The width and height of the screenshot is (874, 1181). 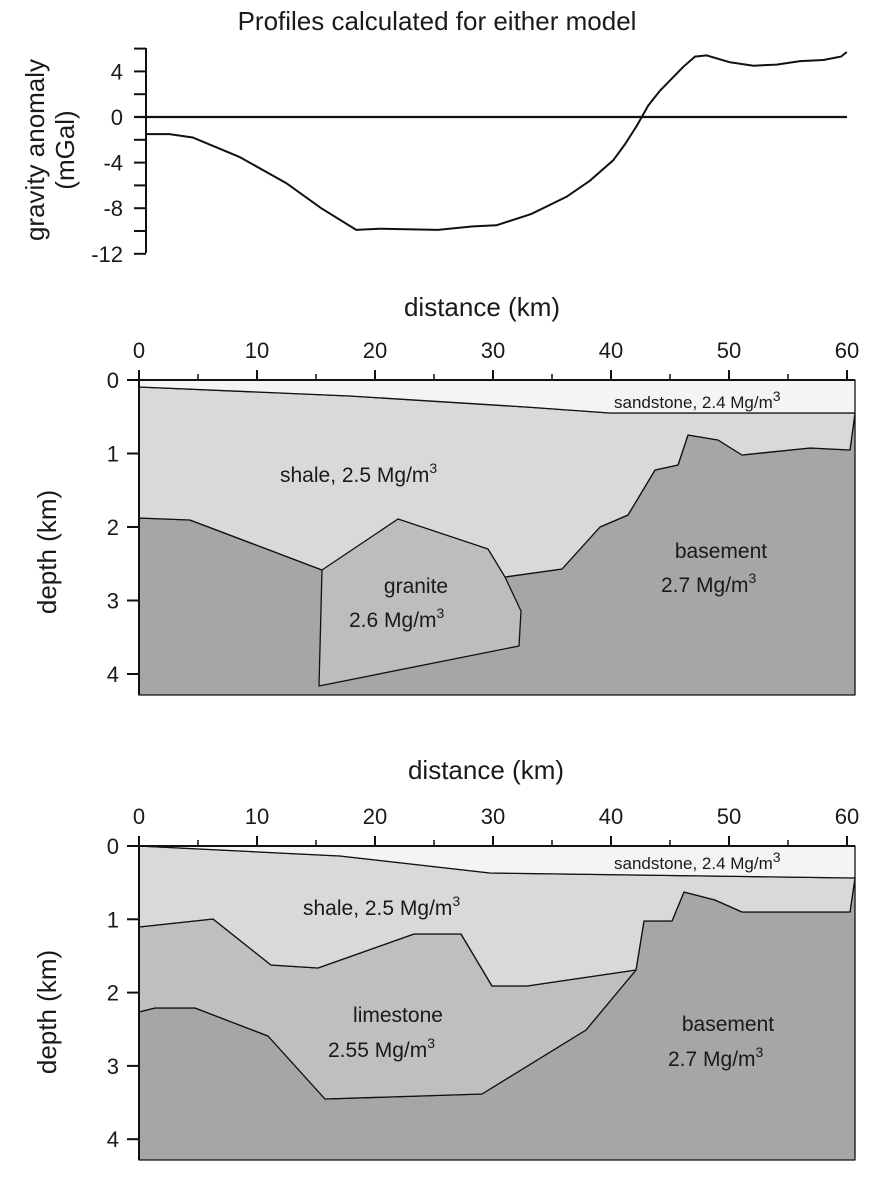 I want to click on model2-limestone-label: limestone, so click(x=398, y=1015).